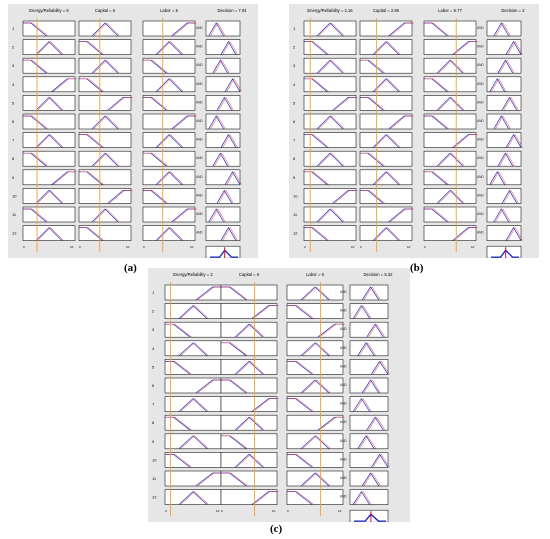 The width and height of the screenshot is (550, 539). What do you see at coordinates (153, 422) in the screenshot?
I see `rule-number: 8` at bounding box center [153, 422].